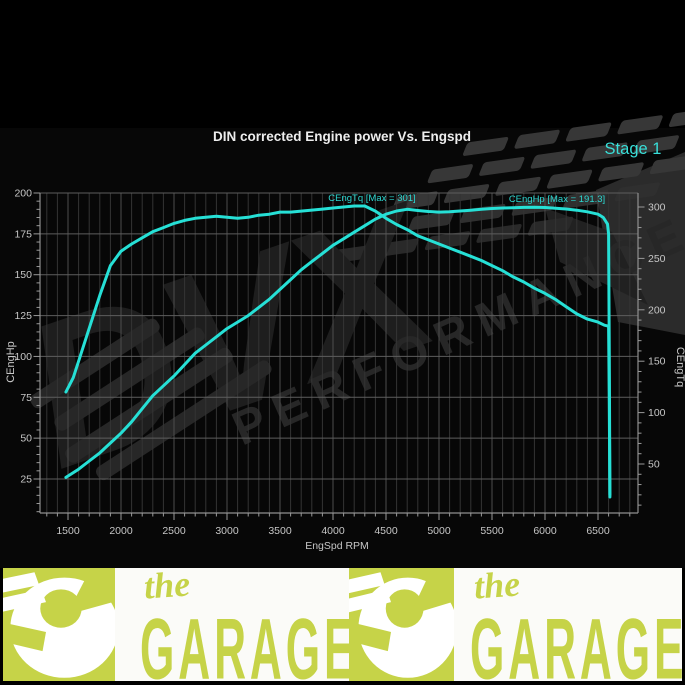 This screenshot has height=685, width=685. I want to click on x-tick-label: 4000, so click(333, 531).